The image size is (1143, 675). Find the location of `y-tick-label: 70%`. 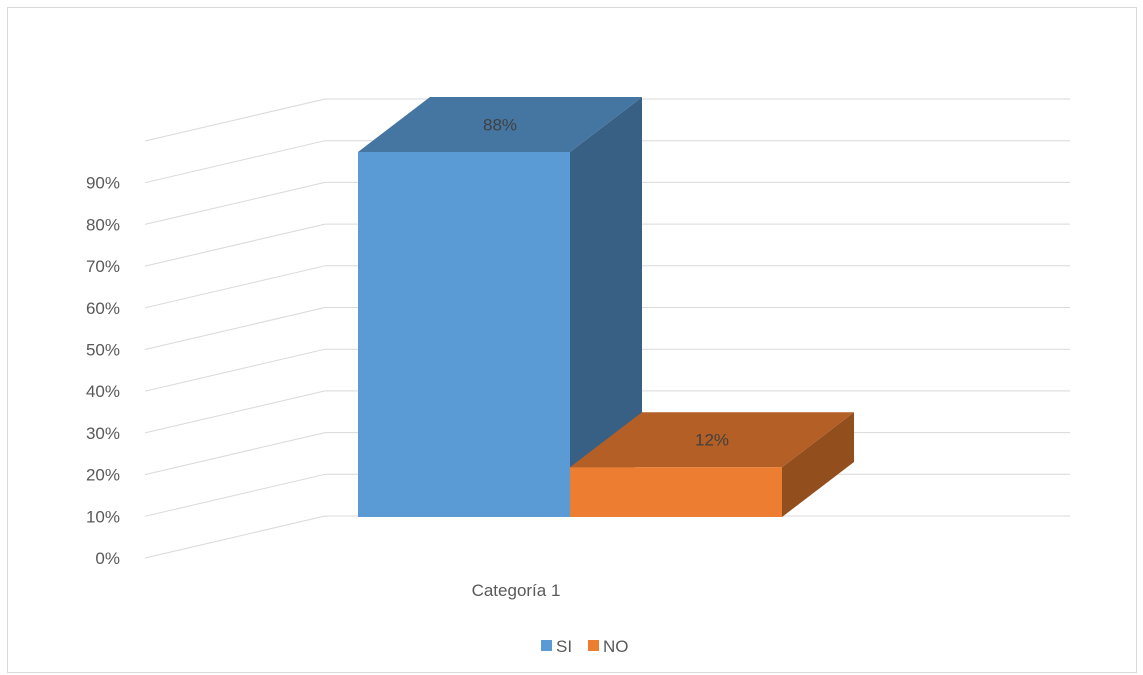

y-tick-label: 70% is located at coordinates (103, 266).